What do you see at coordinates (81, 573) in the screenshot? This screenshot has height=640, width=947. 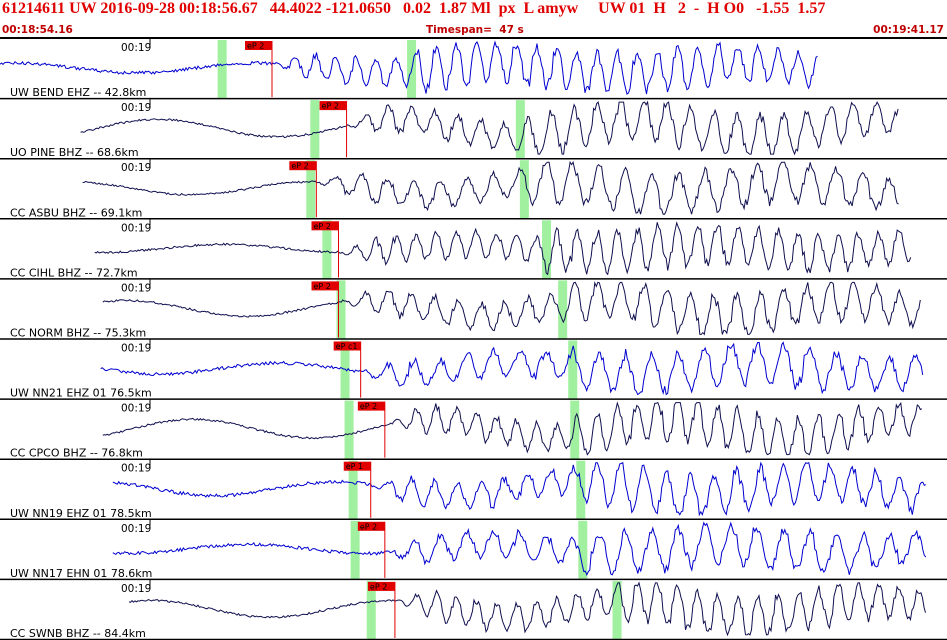 I see `channel-label: UW NN17 EHN 01 78.6km` at bounding box center [81, 573].